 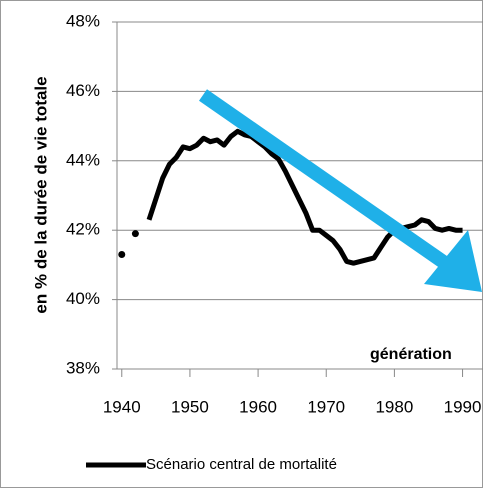 What do you see at coordinates (83, 20) in the screenshot?
I see `y-tick-label: 48%` at bounding box center [83, 20].